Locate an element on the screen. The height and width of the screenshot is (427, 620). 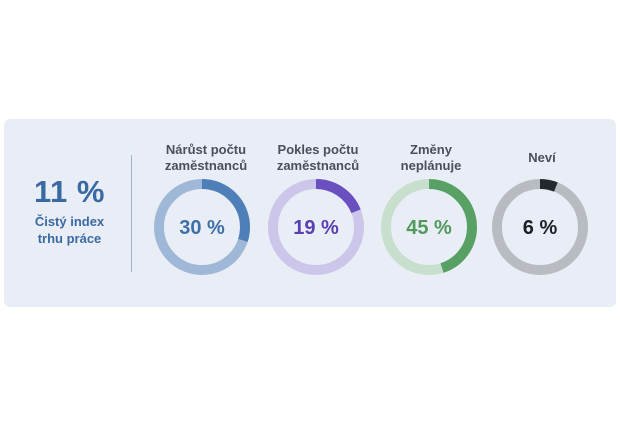
donut-value-unknown: 6 % is located at coordinates (540, 228).